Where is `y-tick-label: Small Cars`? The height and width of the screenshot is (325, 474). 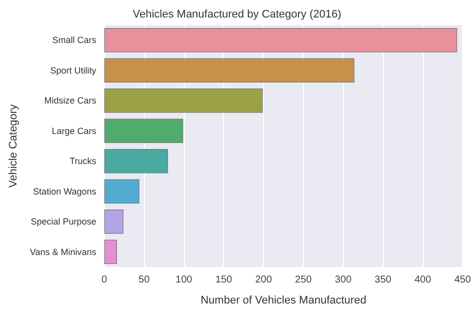 y-tick-label: Small Cars is located at coordinates (74, 40).